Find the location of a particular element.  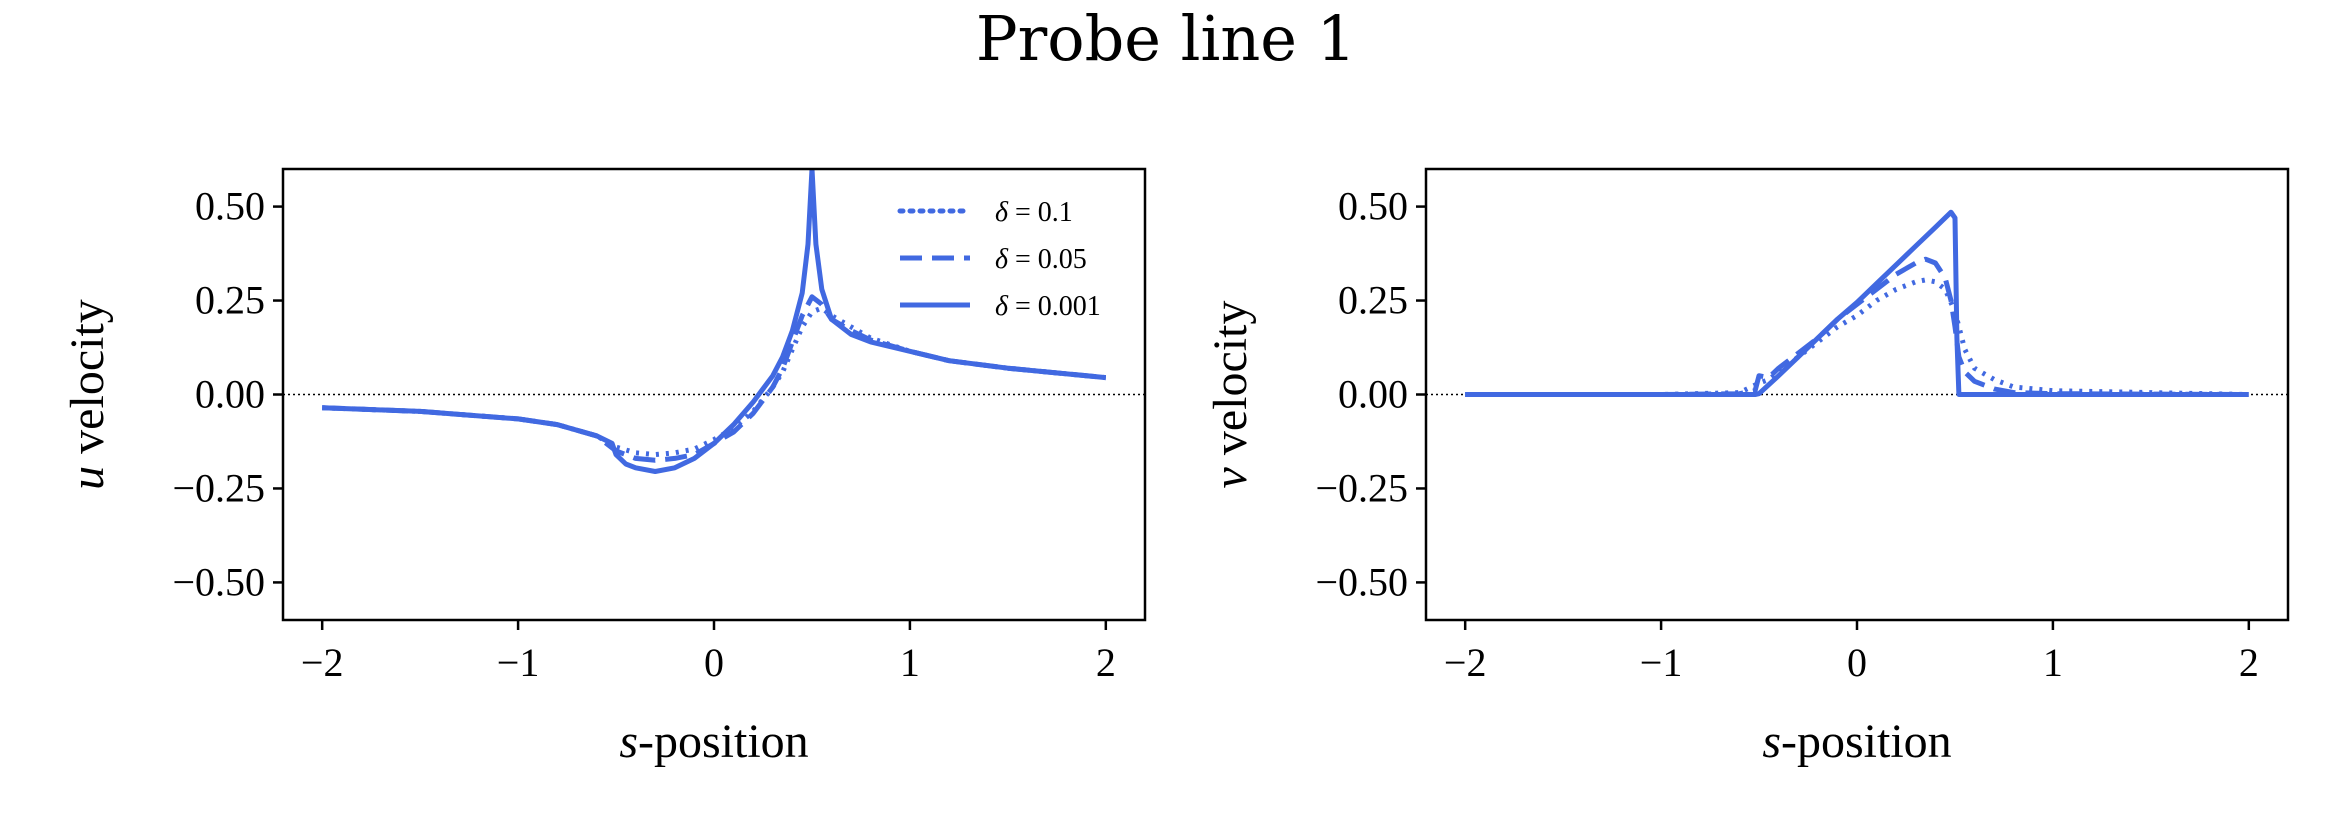

legend-entry-label: δ = 0.05 is located at coordinates (1041, 259).